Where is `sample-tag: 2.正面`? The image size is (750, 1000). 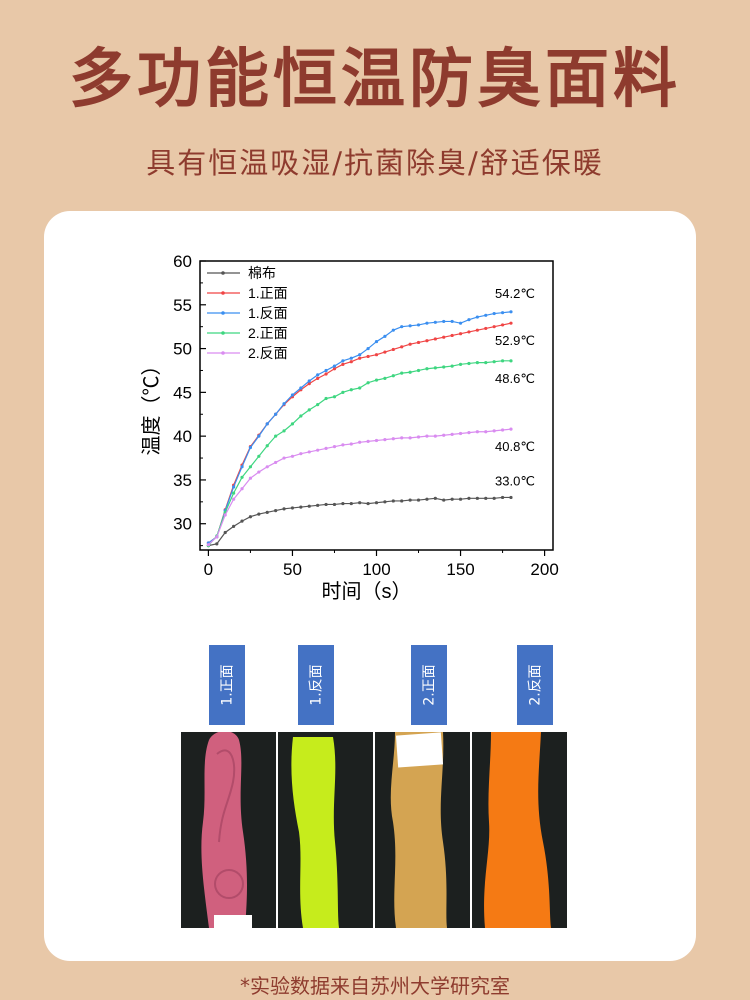 sample-tag: 2.正面 is located at coordinates (429, 685).